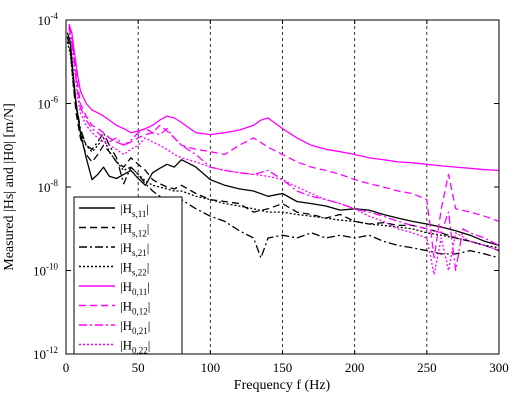 This screenshot has width=512, height=396. I want to click on y-tick-label: 10⁻¹², so click(45, 353).